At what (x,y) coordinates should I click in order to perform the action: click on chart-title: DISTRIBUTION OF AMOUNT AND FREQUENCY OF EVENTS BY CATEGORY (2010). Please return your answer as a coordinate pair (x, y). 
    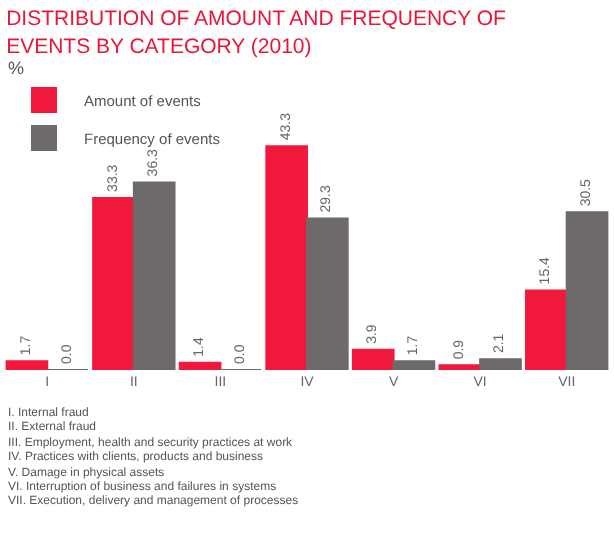
    Looking at the image, I should click on (256, 33).